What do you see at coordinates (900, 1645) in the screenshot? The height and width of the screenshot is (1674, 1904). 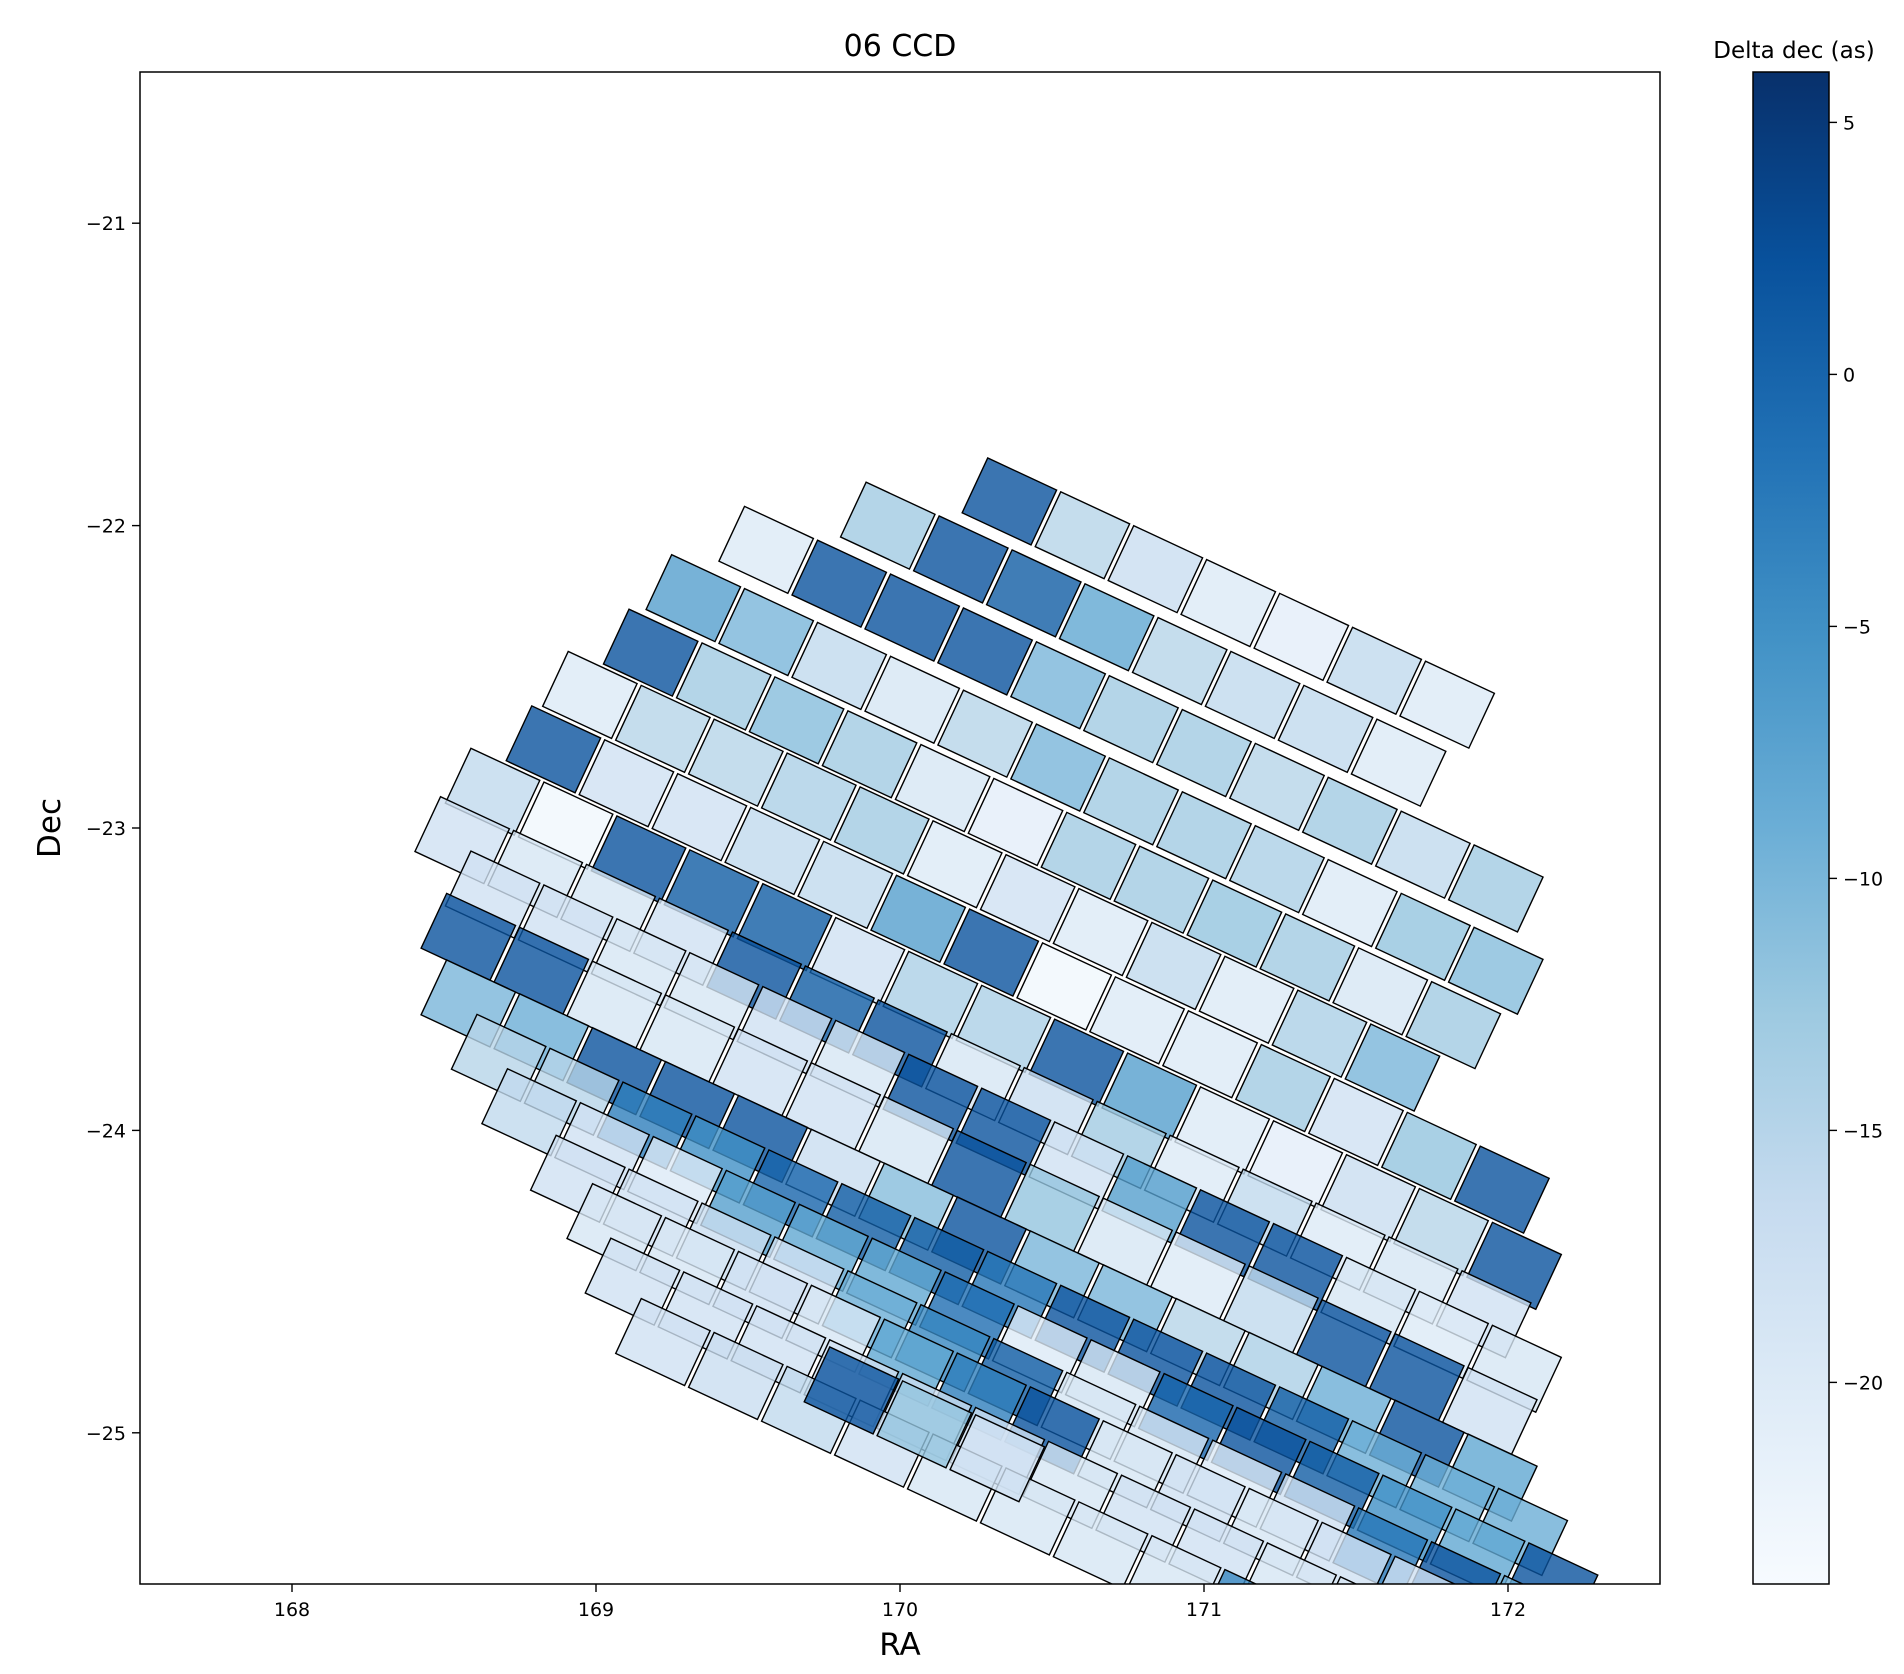 I see `x-axis-label: RA` at bounding box center [900, 1645].